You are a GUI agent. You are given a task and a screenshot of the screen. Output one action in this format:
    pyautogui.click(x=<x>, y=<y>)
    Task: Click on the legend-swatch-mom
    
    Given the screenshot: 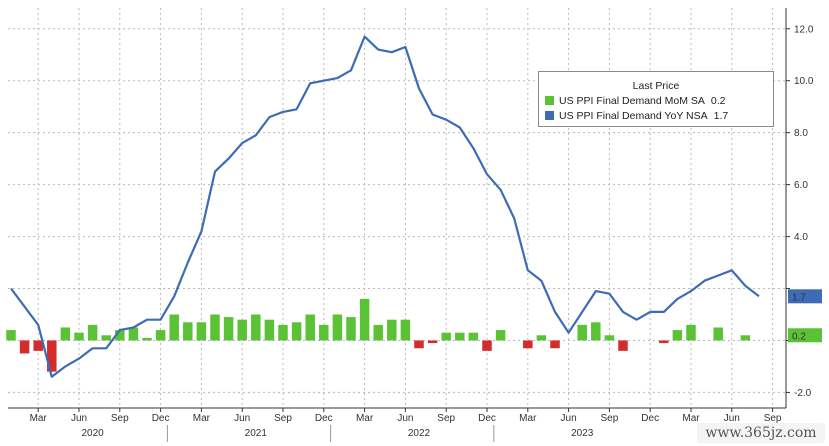 What is the action you would take?
    pyautogui.click(x=549, y=100)
    